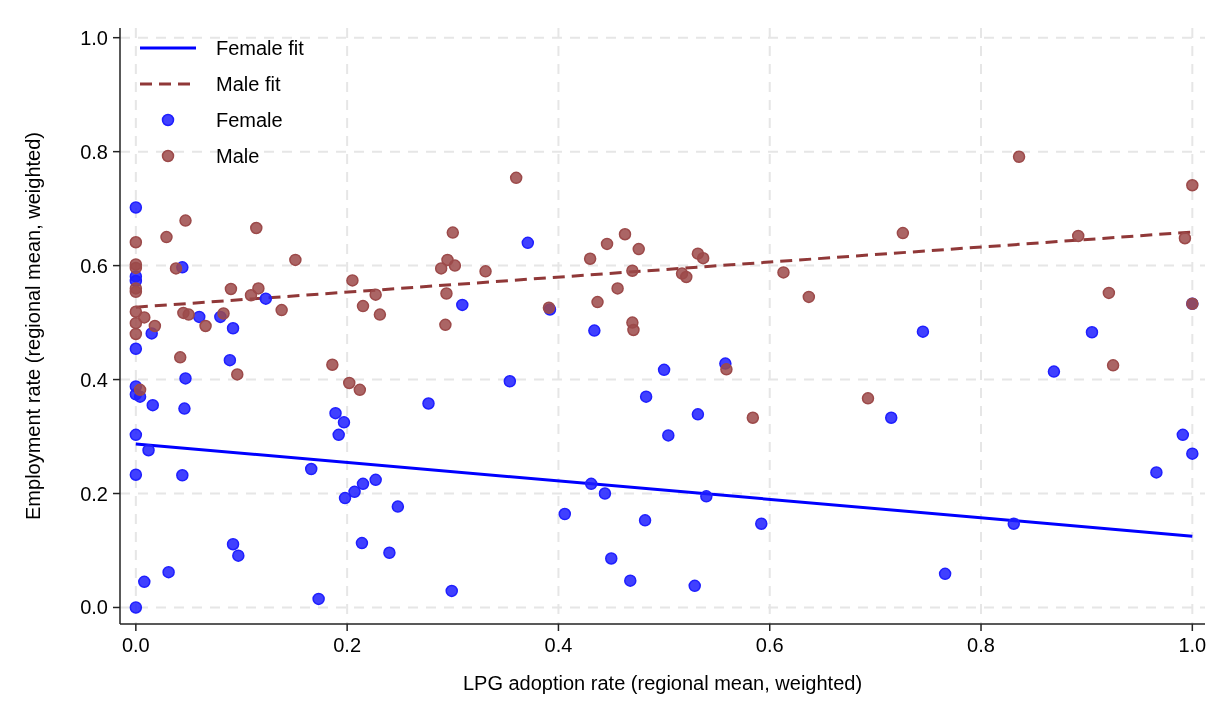 The image size is (1211, 709). What do you see at coordinates (249, 120) in the screenshot?
I see `legend-label: Female` at bounding box center [249, 120].